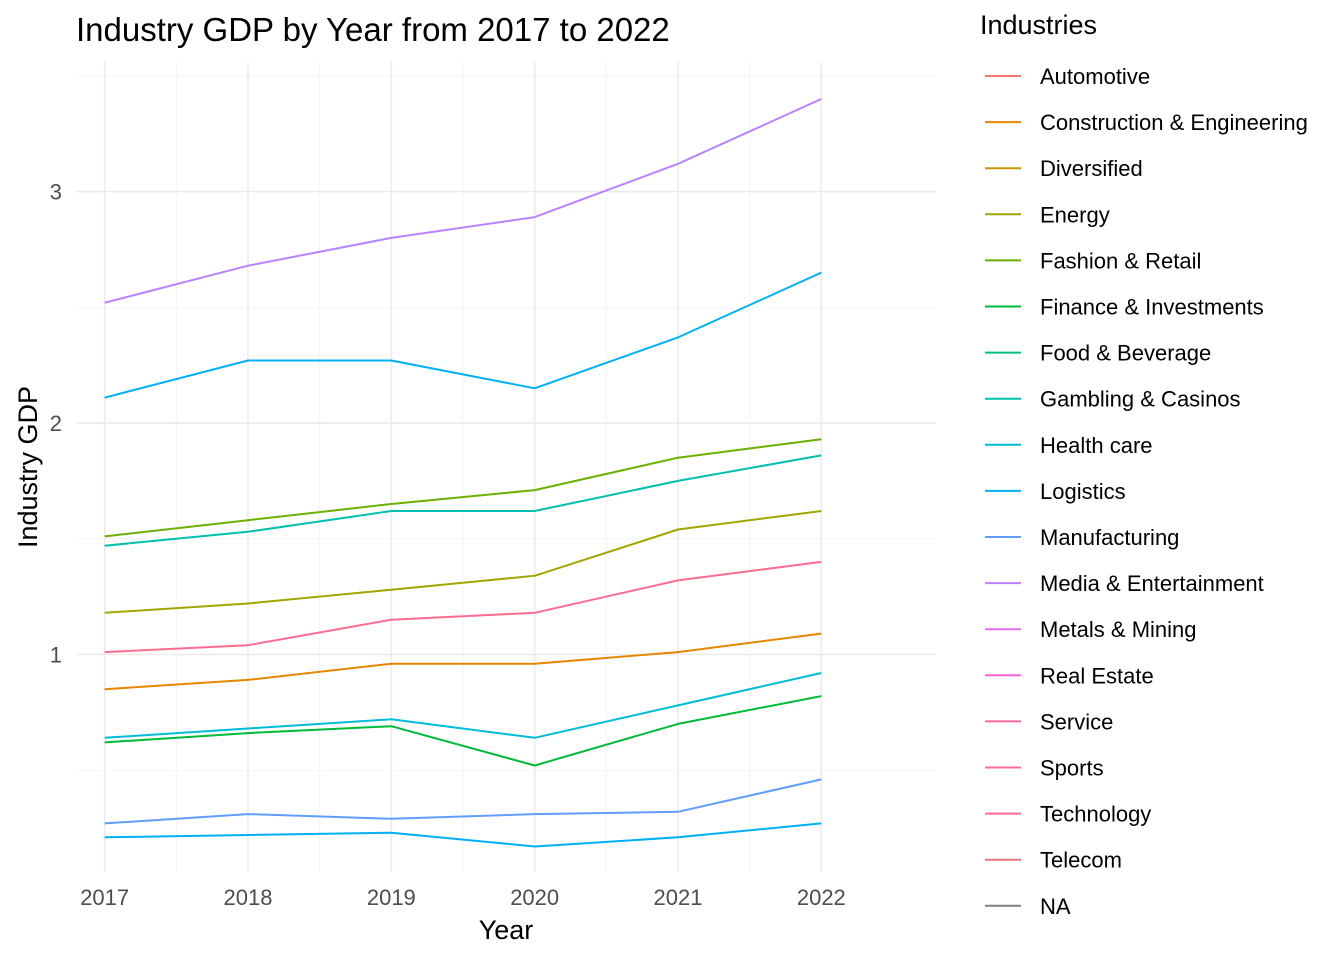 Image resolution: width=1344 pixels, height=960 pixels. I want to click on legend-item: Diversified, so click(1064, 168).